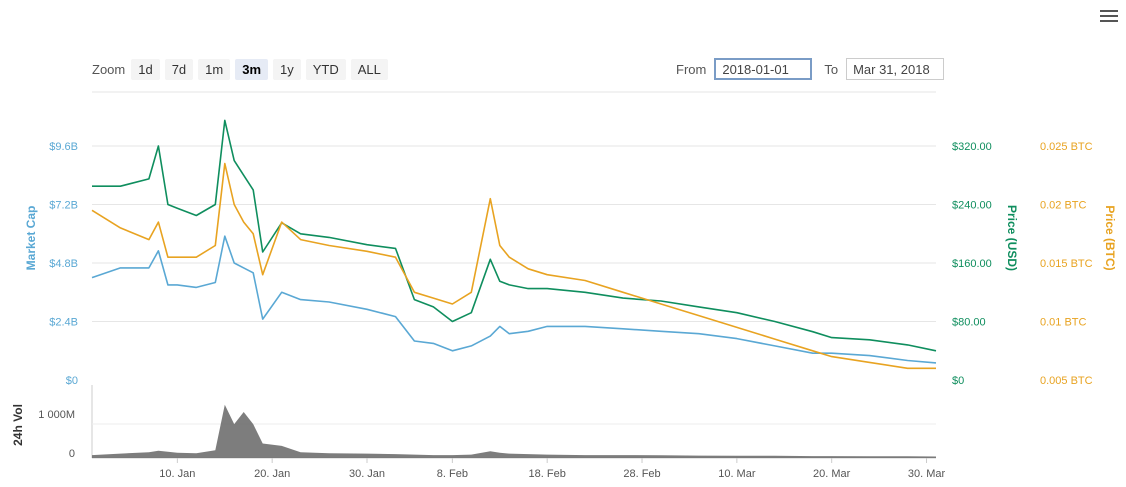 This screenshot has height=487, width=1126. What do you see at coordinates (452, 474) in the screenshot?
I see `x-tick-label: 8. Feb` at bounding box center [452, 474].